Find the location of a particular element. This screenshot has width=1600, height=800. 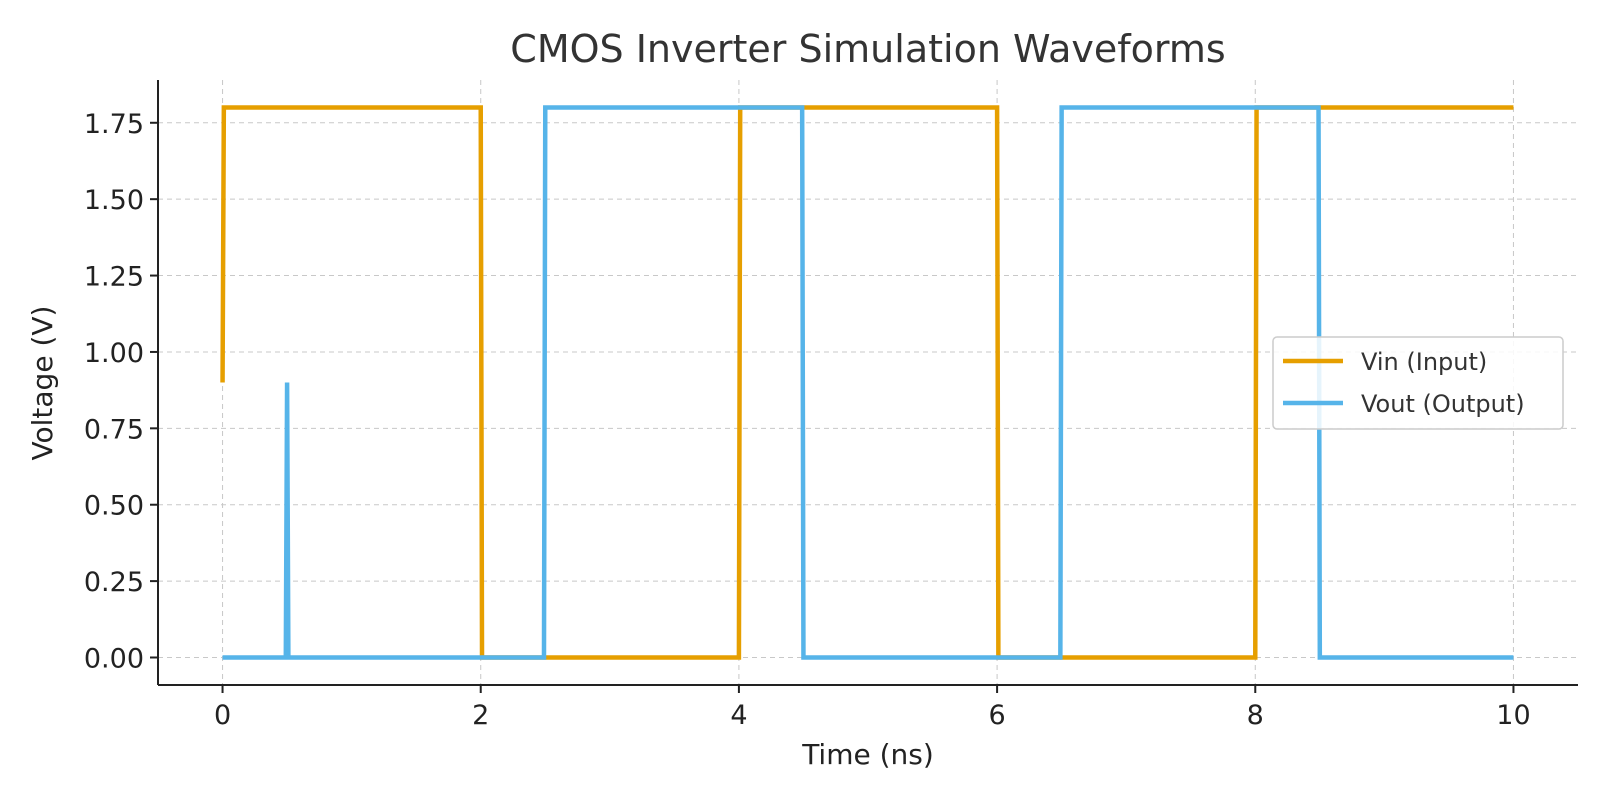

y-tick-label: 1.50 is located at coordinates (114, 200).